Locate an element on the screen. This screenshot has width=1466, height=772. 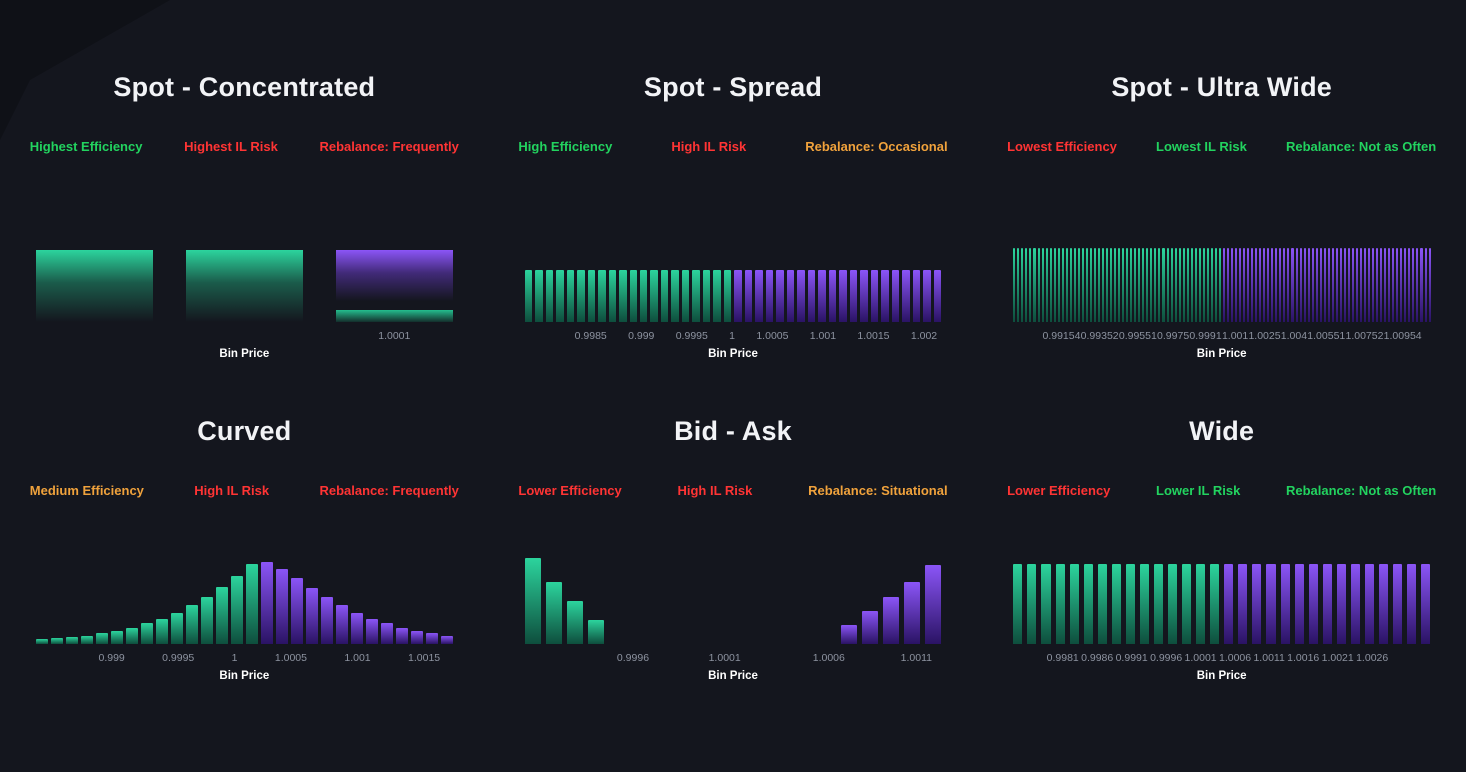
axis-tick: 1.00752 is located at coordinates (1364, 336).